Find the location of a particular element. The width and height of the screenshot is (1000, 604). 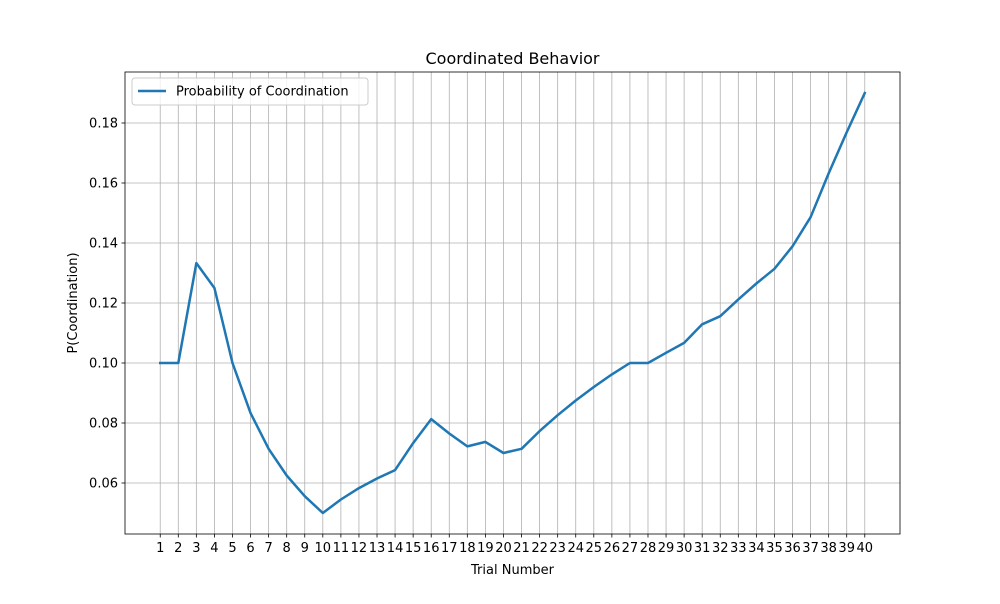

x-tick-label: 25 is located at coordinates (594, 548).